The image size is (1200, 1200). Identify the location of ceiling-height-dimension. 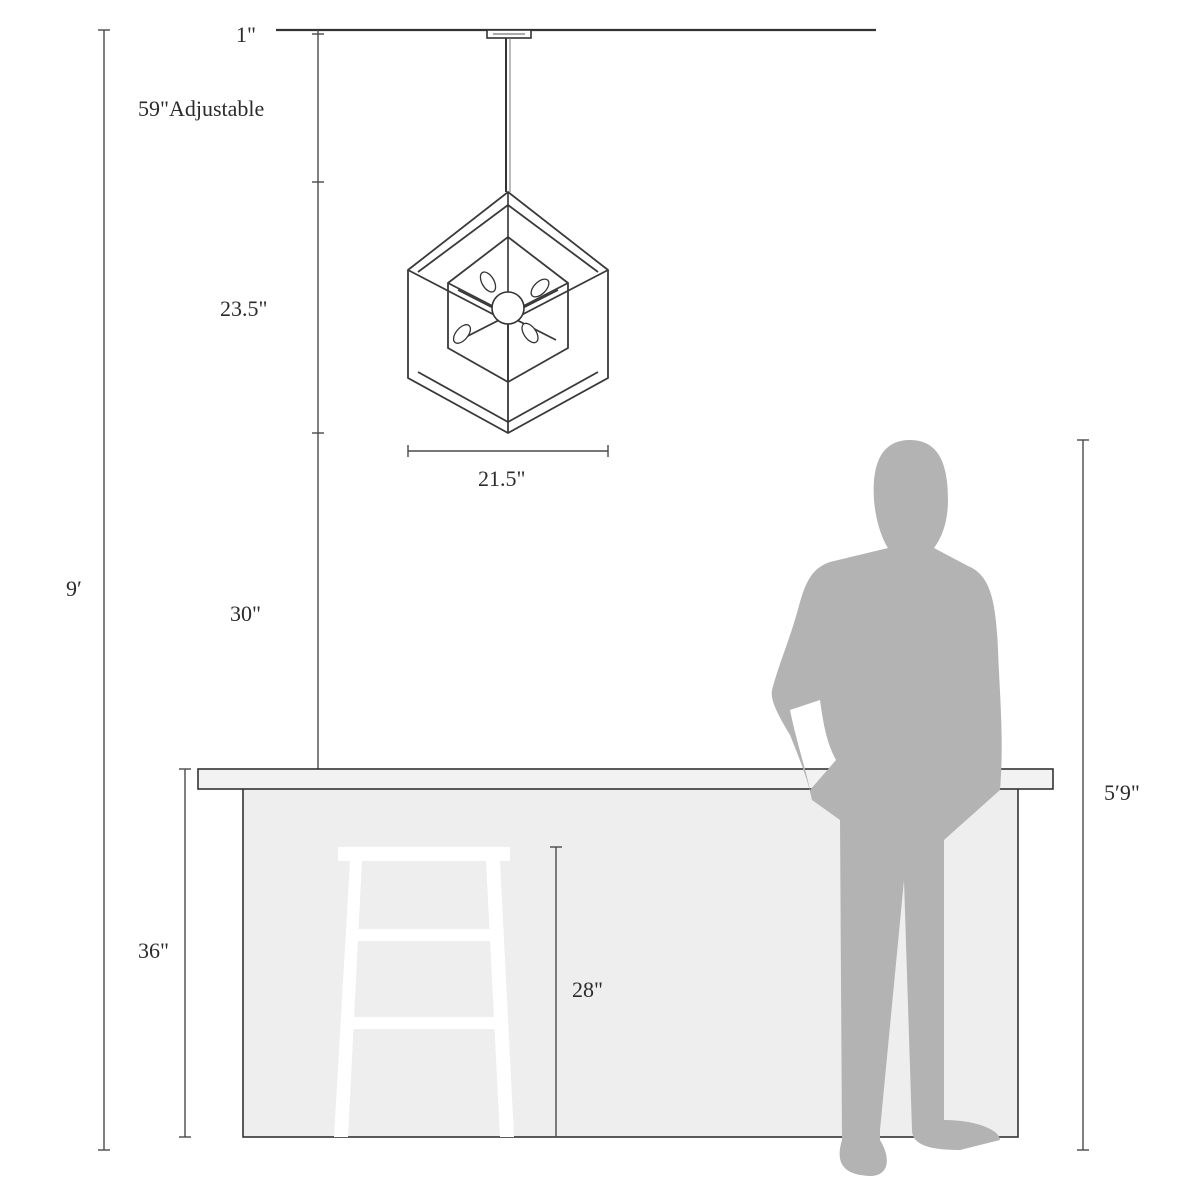
(104, 590).